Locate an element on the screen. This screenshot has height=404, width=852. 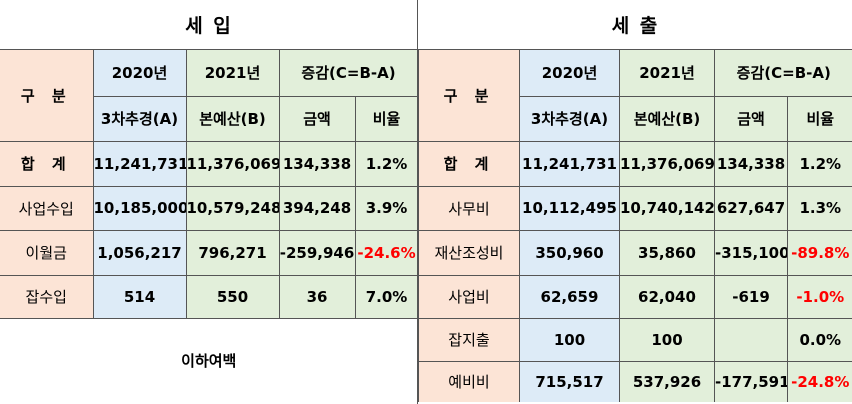
revenue-header-2021: 2021년 is located at coordinates (232, 72).